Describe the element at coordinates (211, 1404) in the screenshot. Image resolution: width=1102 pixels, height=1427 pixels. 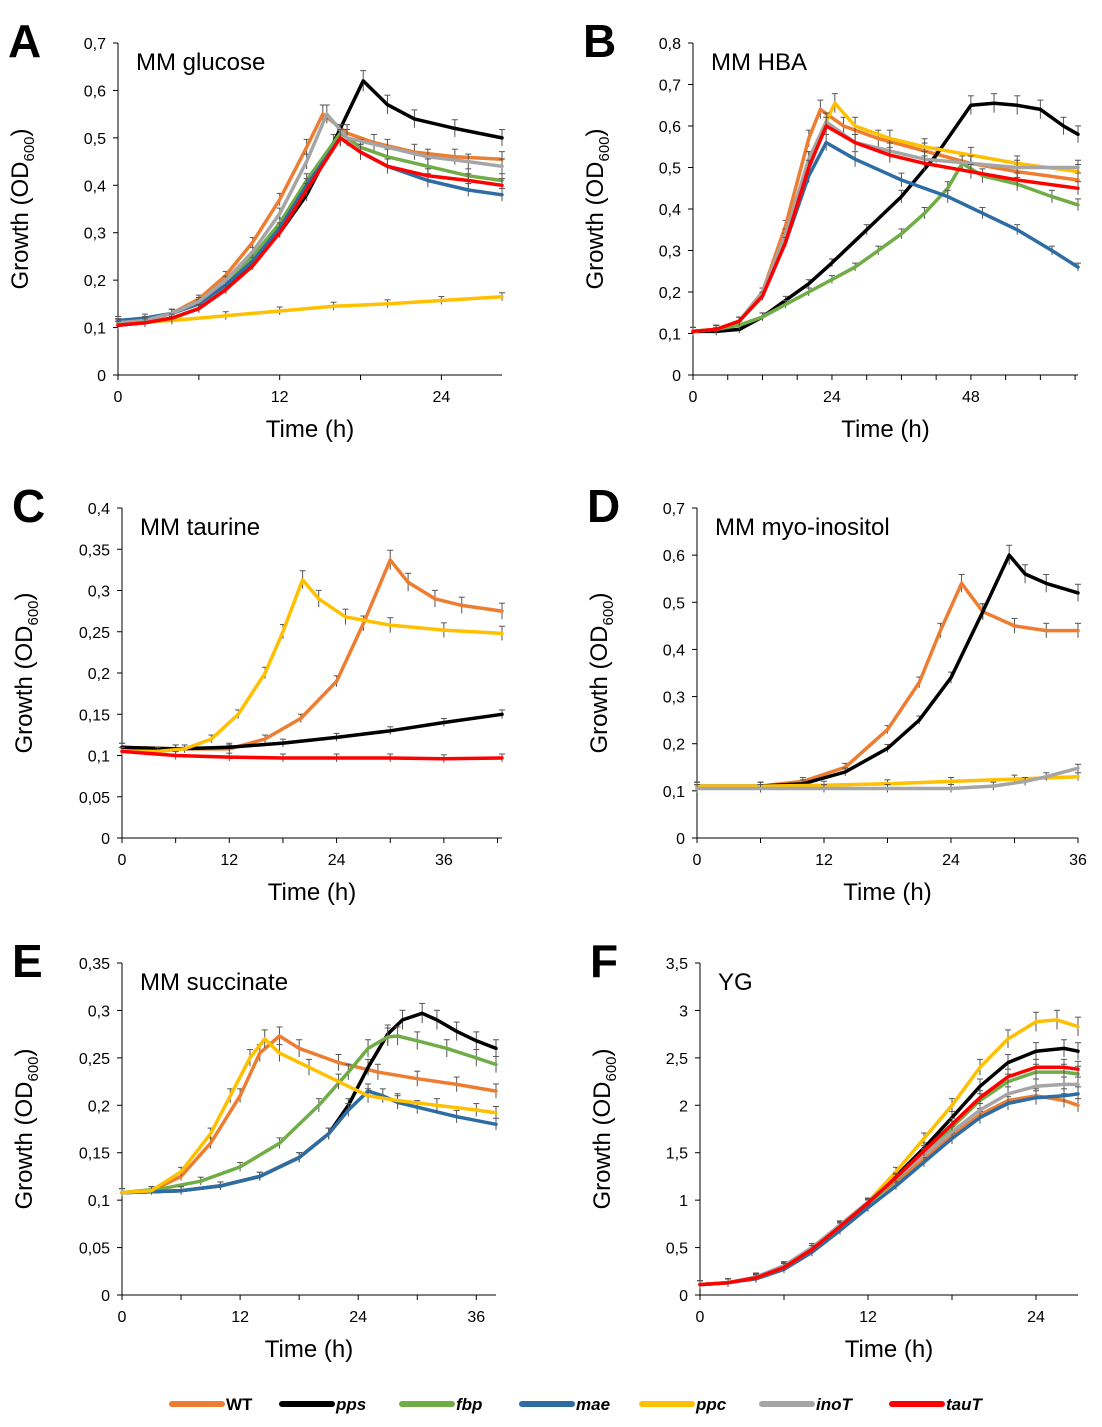
I see `legend-item-wt: WT` at that location.